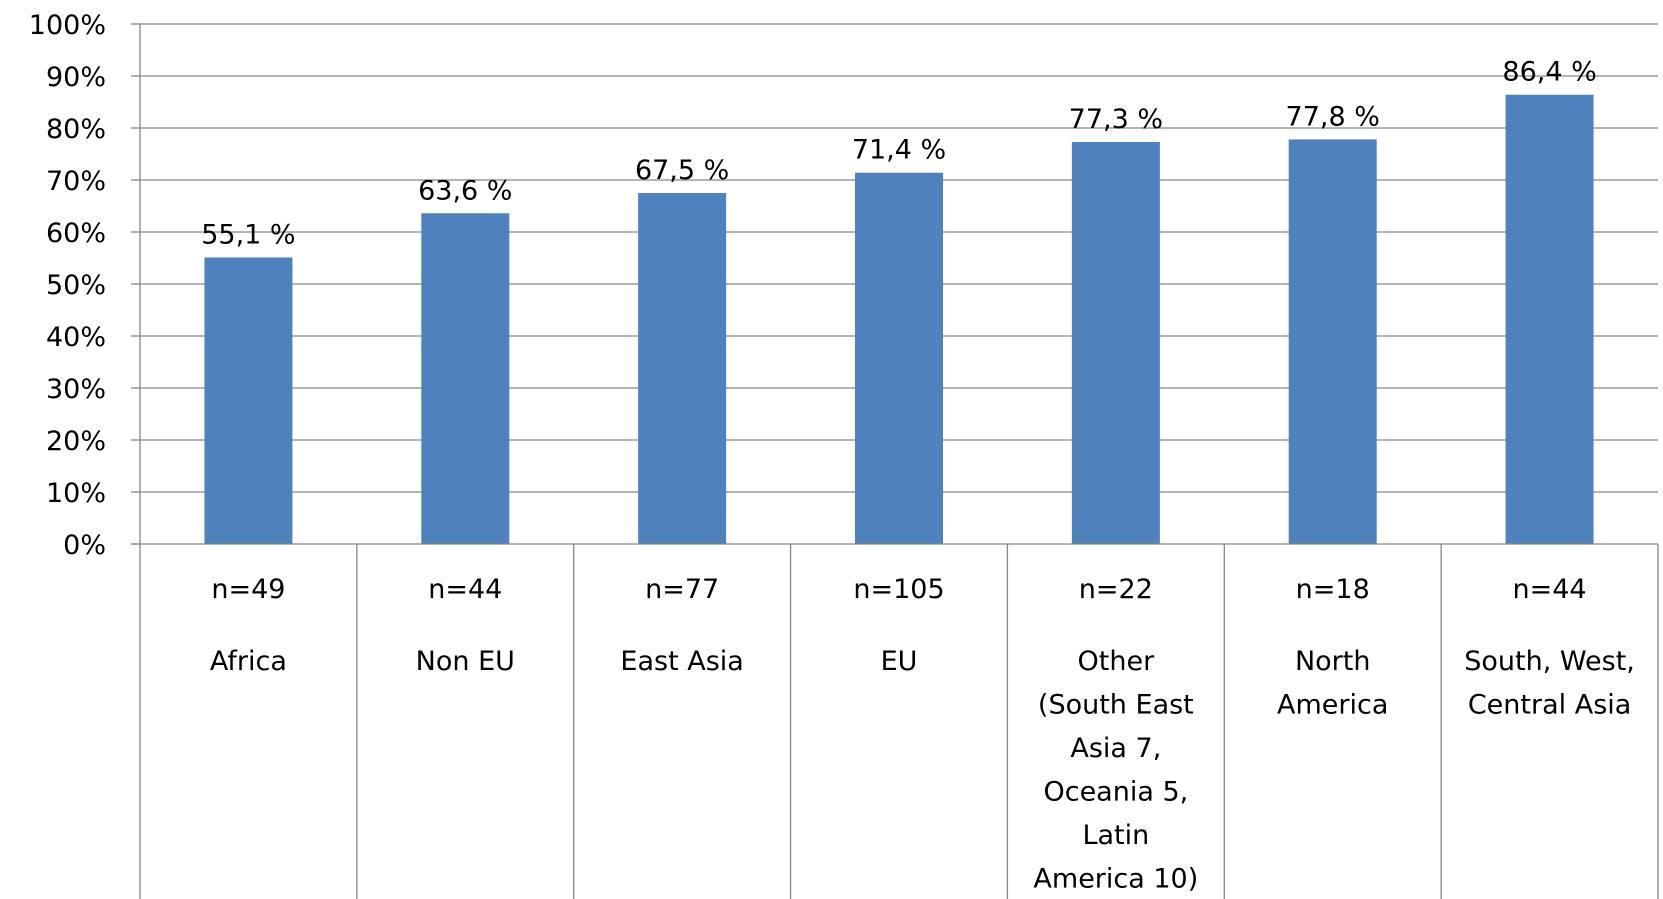  I want to click on category-label: Africa, so click(248, 661).